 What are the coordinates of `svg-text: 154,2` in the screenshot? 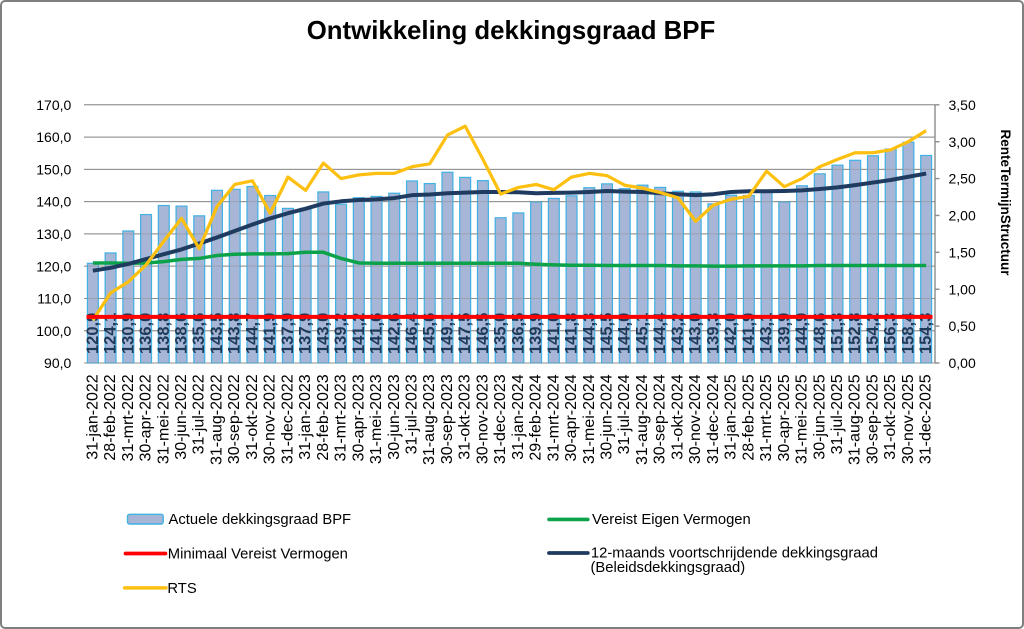 It's located at (873, 333).